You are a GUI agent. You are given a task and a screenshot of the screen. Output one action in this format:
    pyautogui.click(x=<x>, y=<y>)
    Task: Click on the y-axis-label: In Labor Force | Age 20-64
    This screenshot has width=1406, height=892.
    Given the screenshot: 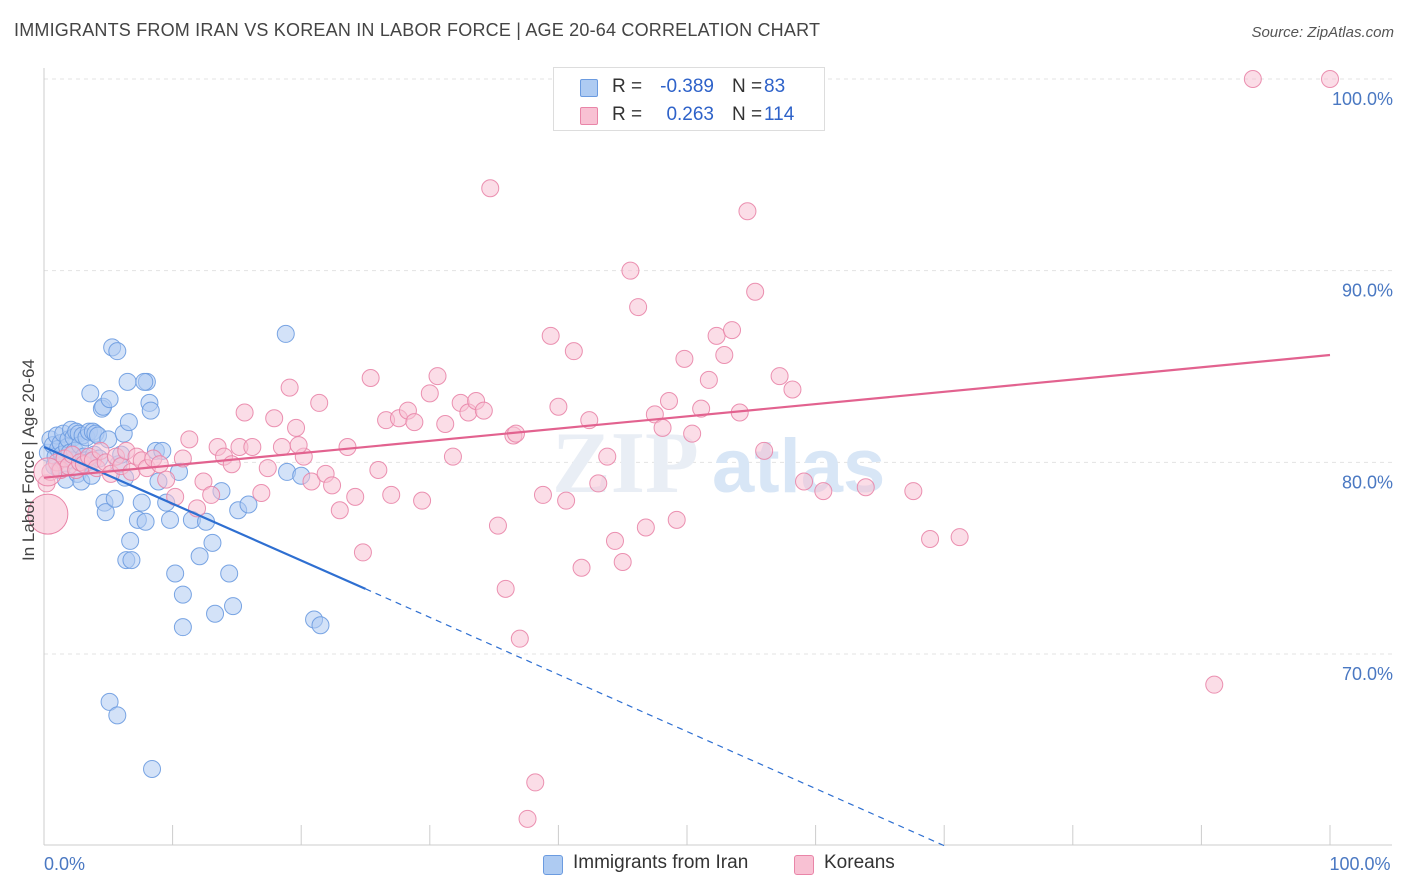 What is the action you would take?
    pyautogui.click(x=28, y=460)
    